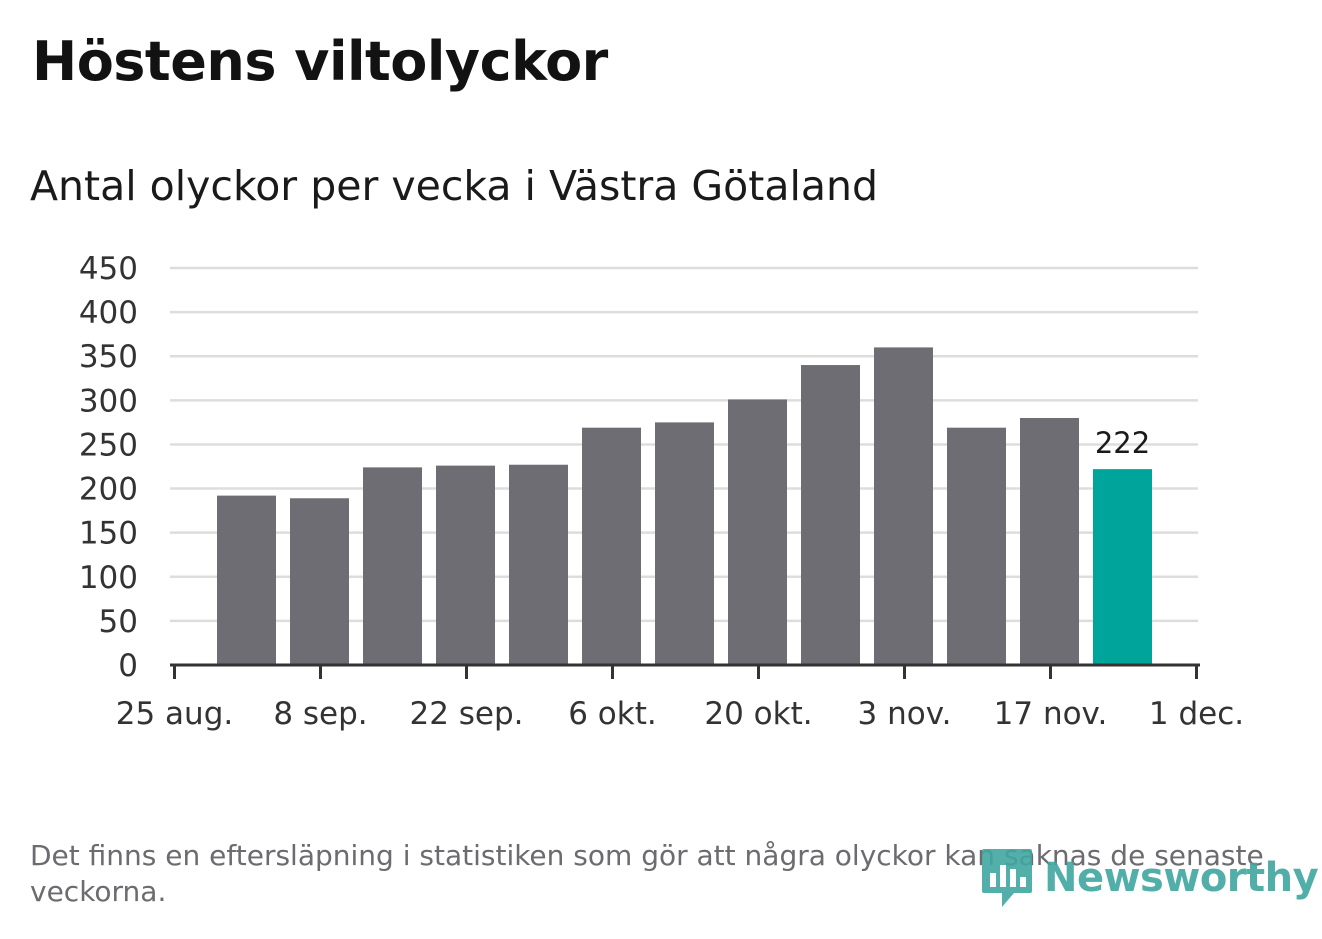  Describe the element at coordinates (758, 714) in the screenshot. I see `x-tick-label: 20 okt.` at that location.